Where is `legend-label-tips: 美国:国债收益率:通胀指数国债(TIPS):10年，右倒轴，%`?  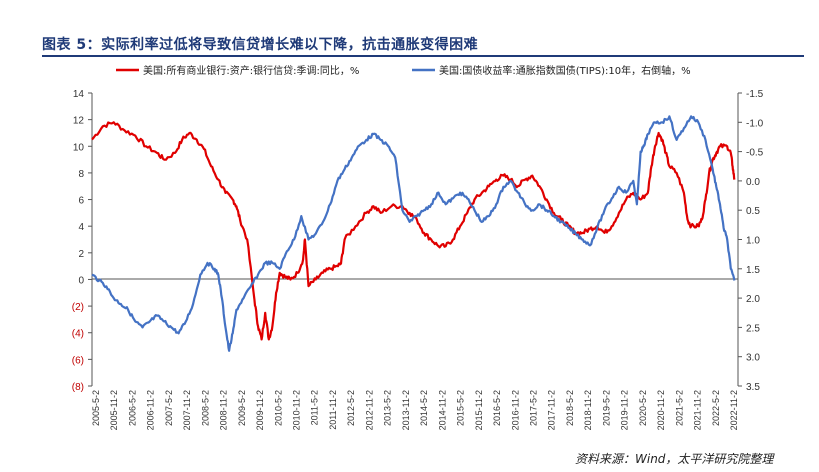
legend-label-tips: 美国:国债收益率:通胀指数国债(TIPS):10年，右倒轴，% is located at coordinates (565, 70).